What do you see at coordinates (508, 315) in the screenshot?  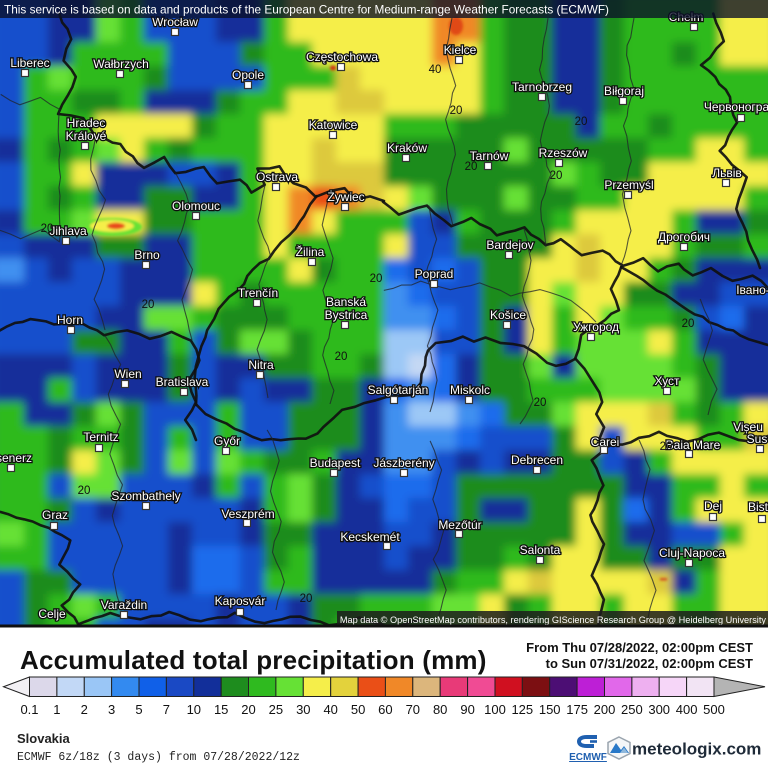 I see `svg-text: Košice` at bounding box center [508, 315].